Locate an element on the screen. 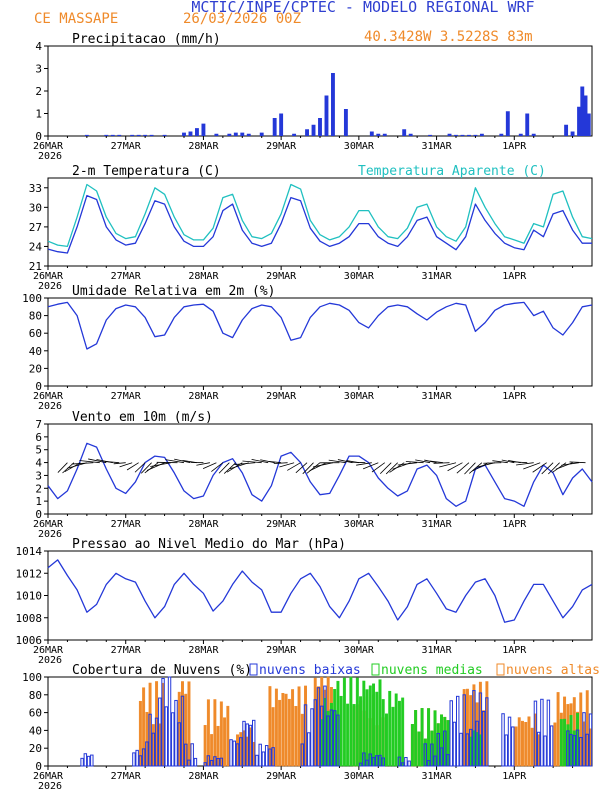 The width and height of the screenshot is (612, 792). press-xtick-label: 26MAR is located at coordinates (48, 650).